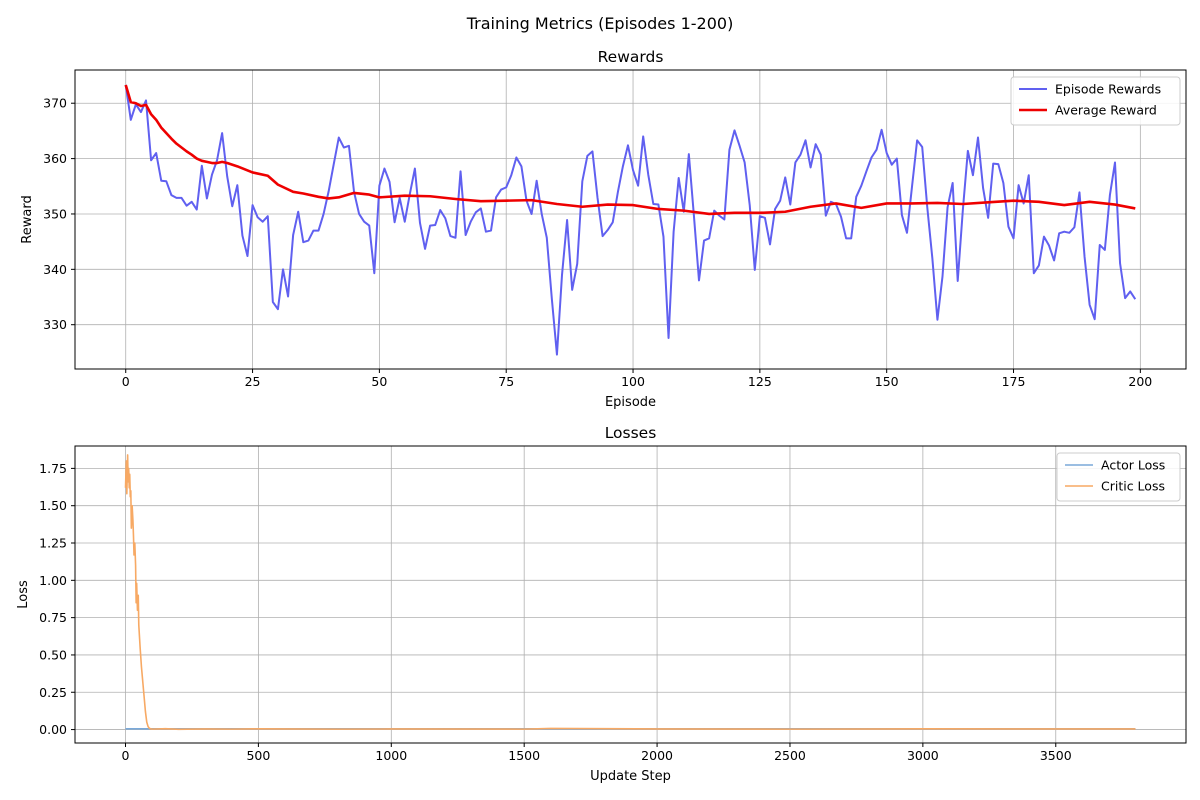 The image size is (1200, 800). Describe the element at coordinates (923, 755) in the screenshot. I see `x-tick-label: 3000` at that location.